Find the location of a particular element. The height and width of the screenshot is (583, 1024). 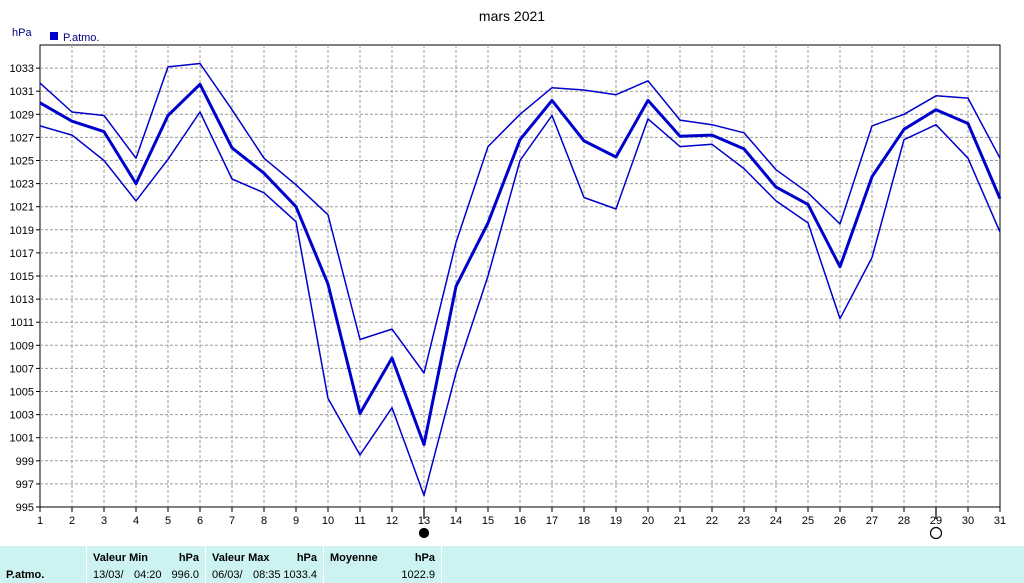

stats-row-label-cell: P.atmo. is located at coordinates (43, 564).